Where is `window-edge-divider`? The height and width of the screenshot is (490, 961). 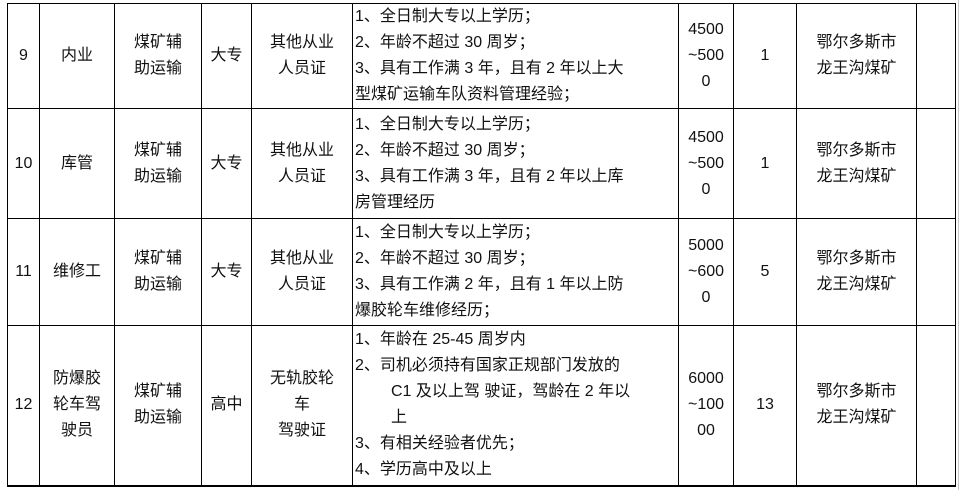 window-edge-divider is located at coordinates (958, 245).